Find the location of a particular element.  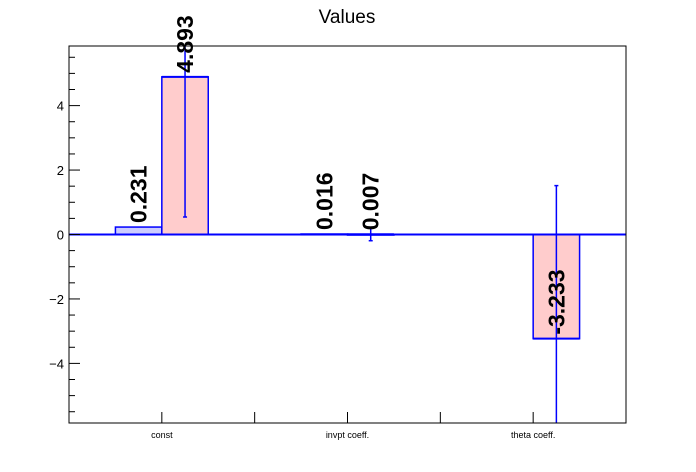

y-tick-label: −4 is located at coordinates (56, 363).